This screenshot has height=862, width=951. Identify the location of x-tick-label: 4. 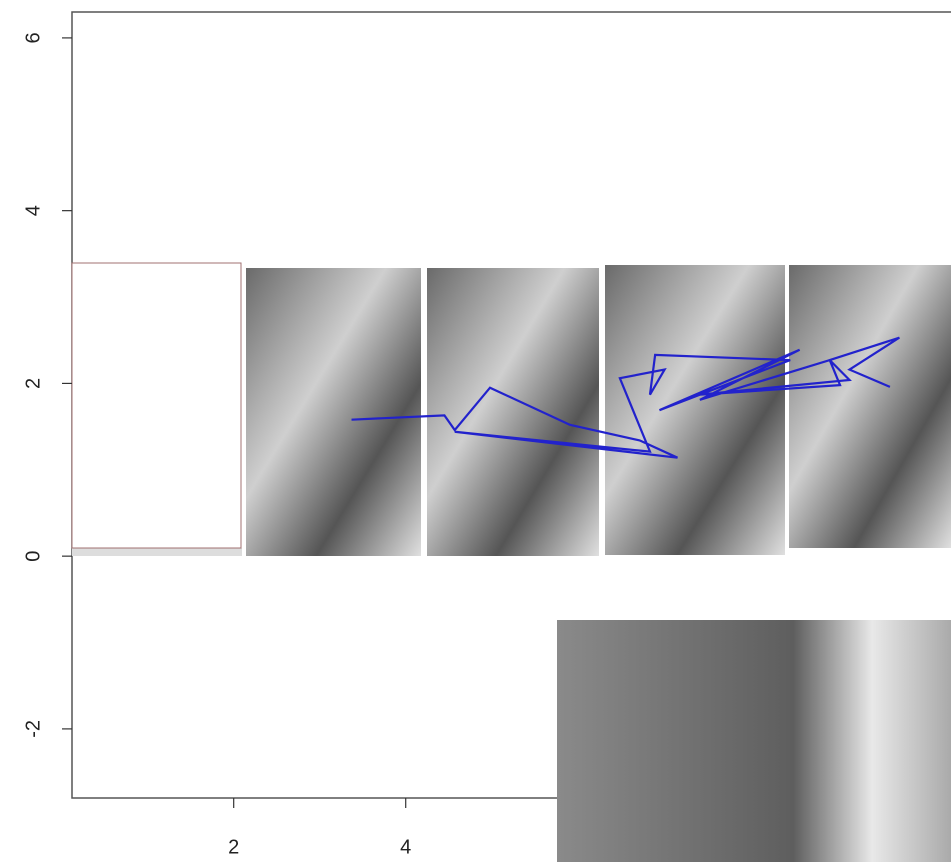
(405, 847).